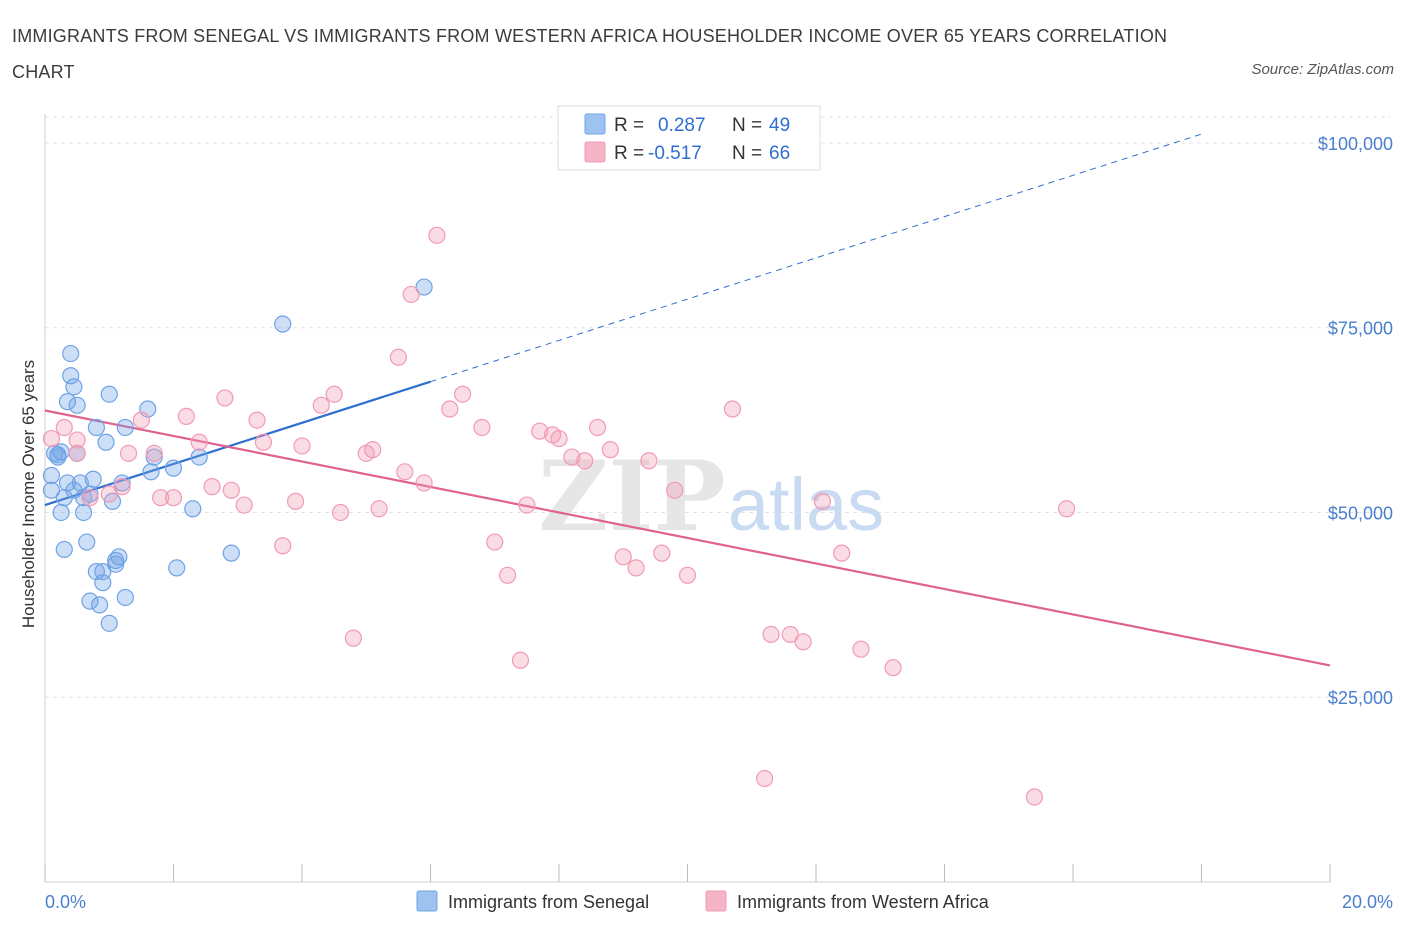 The height and width of the screenshot is (930, 1406). Describe the element at coordinates (595, 152) in the screenshot. I see `legend-swatch-western-africa` at that location.